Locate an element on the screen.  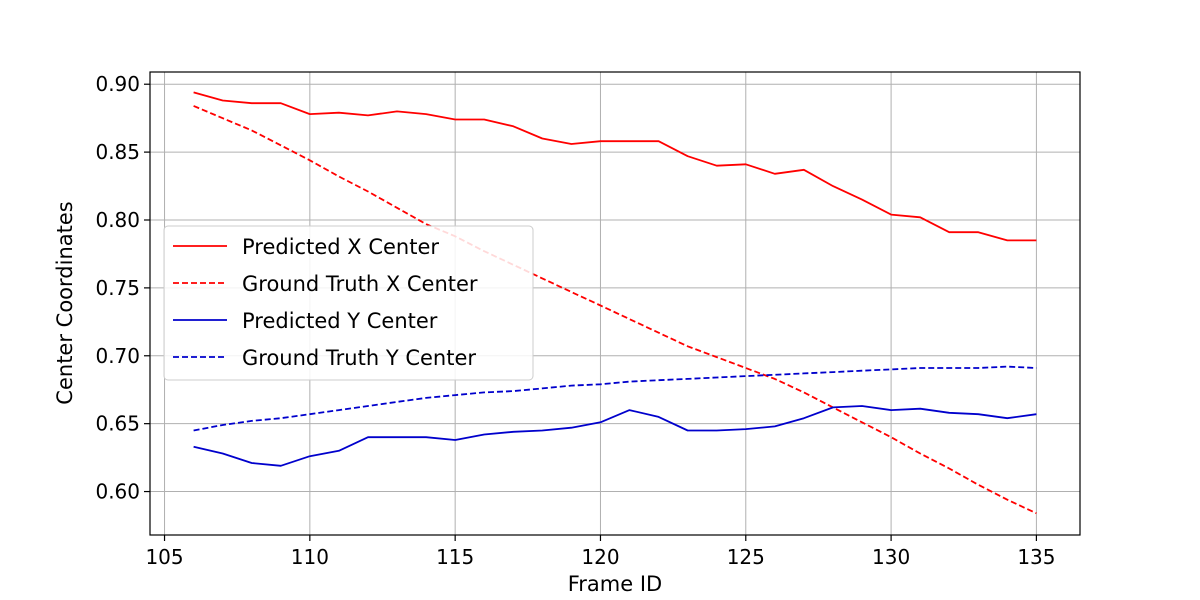
y-axis: 0.60 0.65 0.70 0.75 0.80 0.85 0.90 is located at coordinates (122, 288).